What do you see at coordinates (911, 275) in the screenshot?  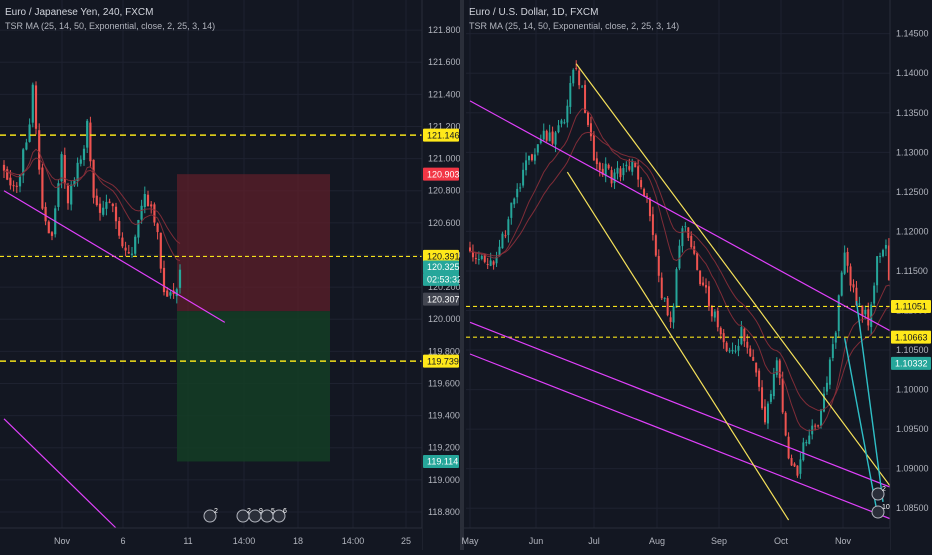 I see `price-axis` at bounding box center [911, 275].